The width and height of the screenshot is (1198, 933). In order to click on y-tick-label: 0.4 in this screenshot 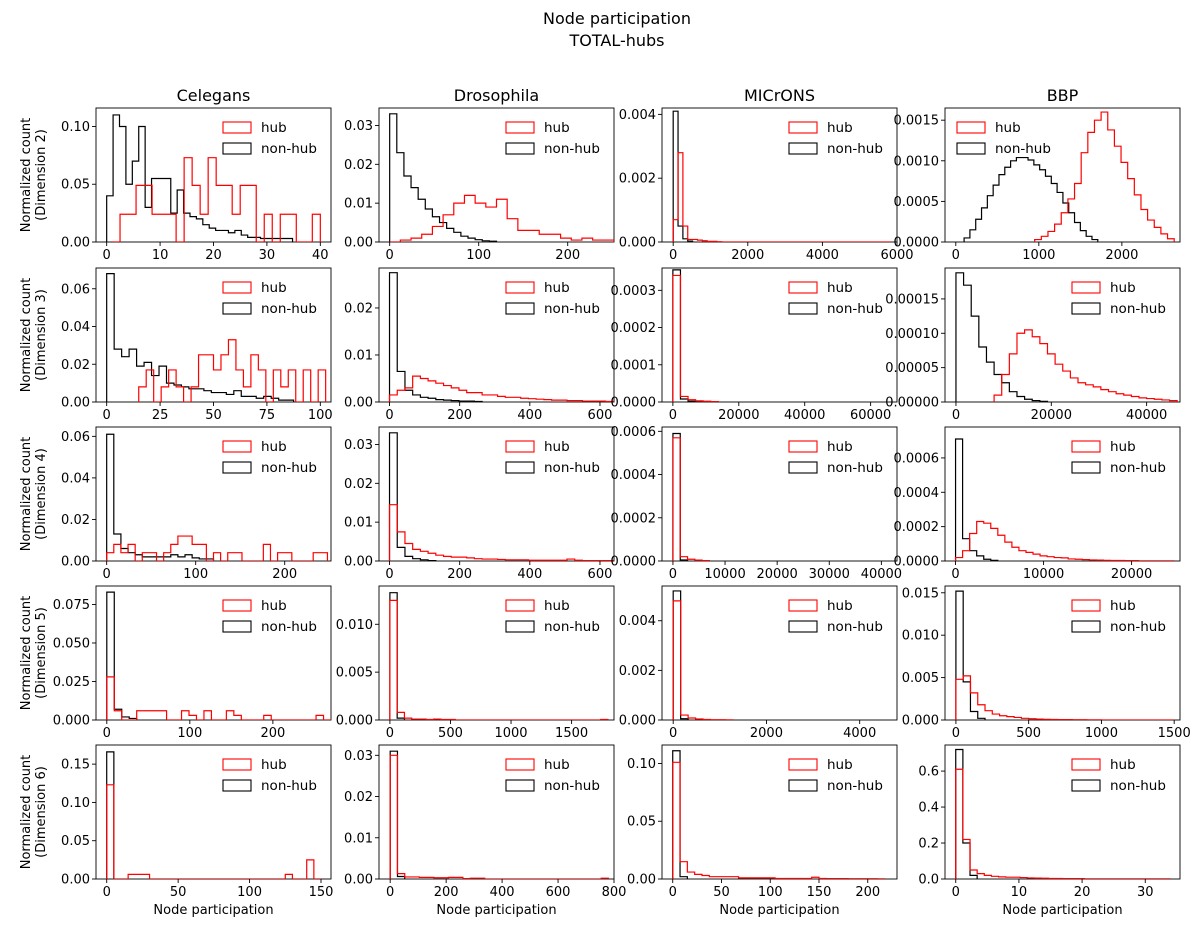, I will do `click(928, 808)`.